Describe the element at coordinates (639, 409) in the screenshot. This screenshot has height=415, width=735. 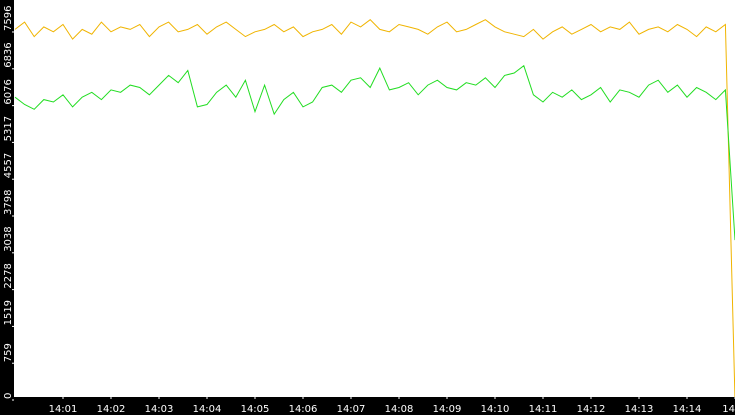
I see `x-tick-label: 14:13` at that location.